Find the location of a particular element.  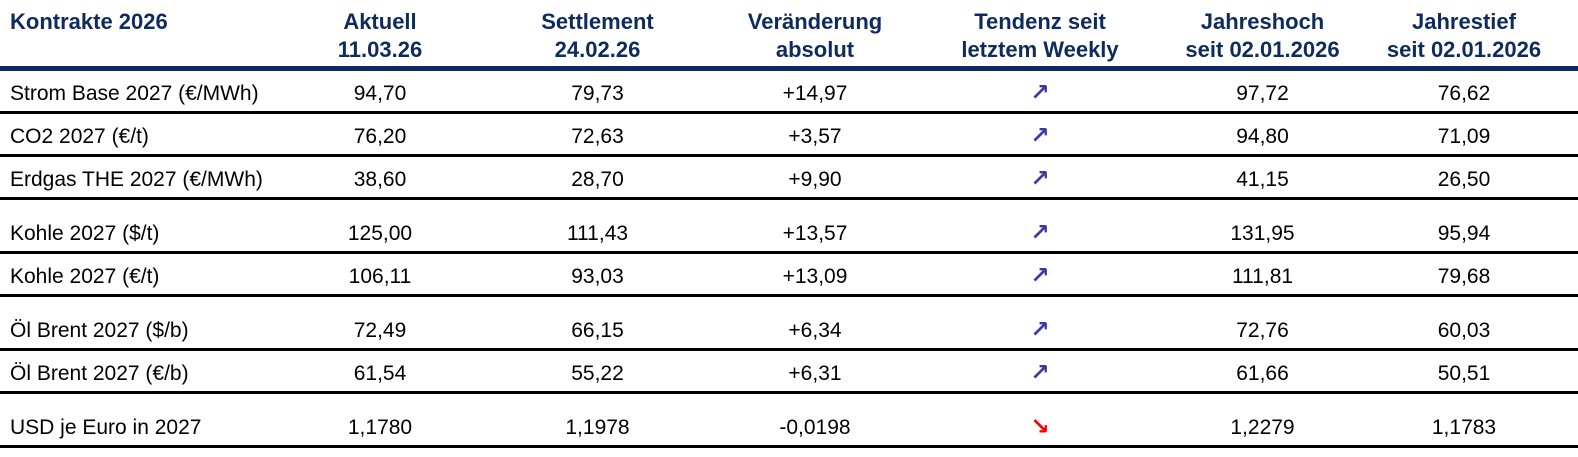

header-line1: Tendenz seit is located at coordinates (1040, 21).